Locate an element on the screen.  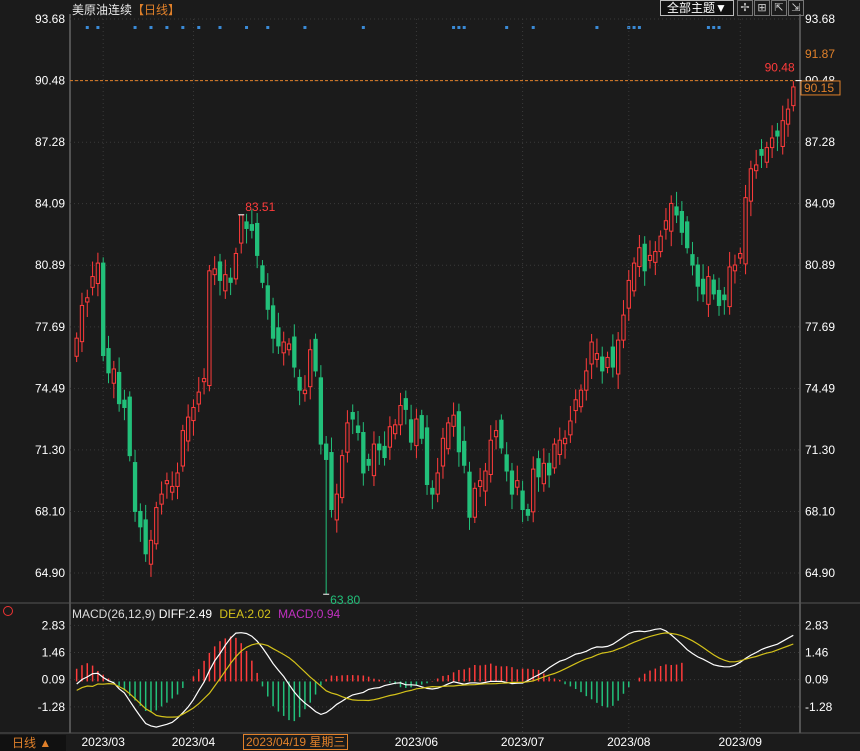
period-toggle: 日线 ▲ is located at coordinates (33, 743).